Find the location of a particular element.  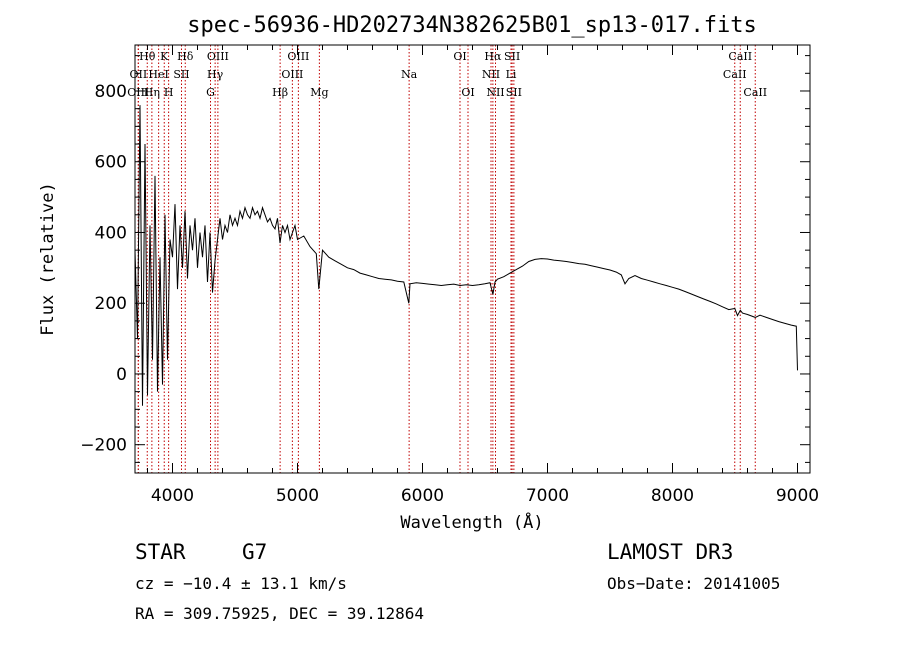

line-marker-label: Hα is located at coordinates (493, 56).